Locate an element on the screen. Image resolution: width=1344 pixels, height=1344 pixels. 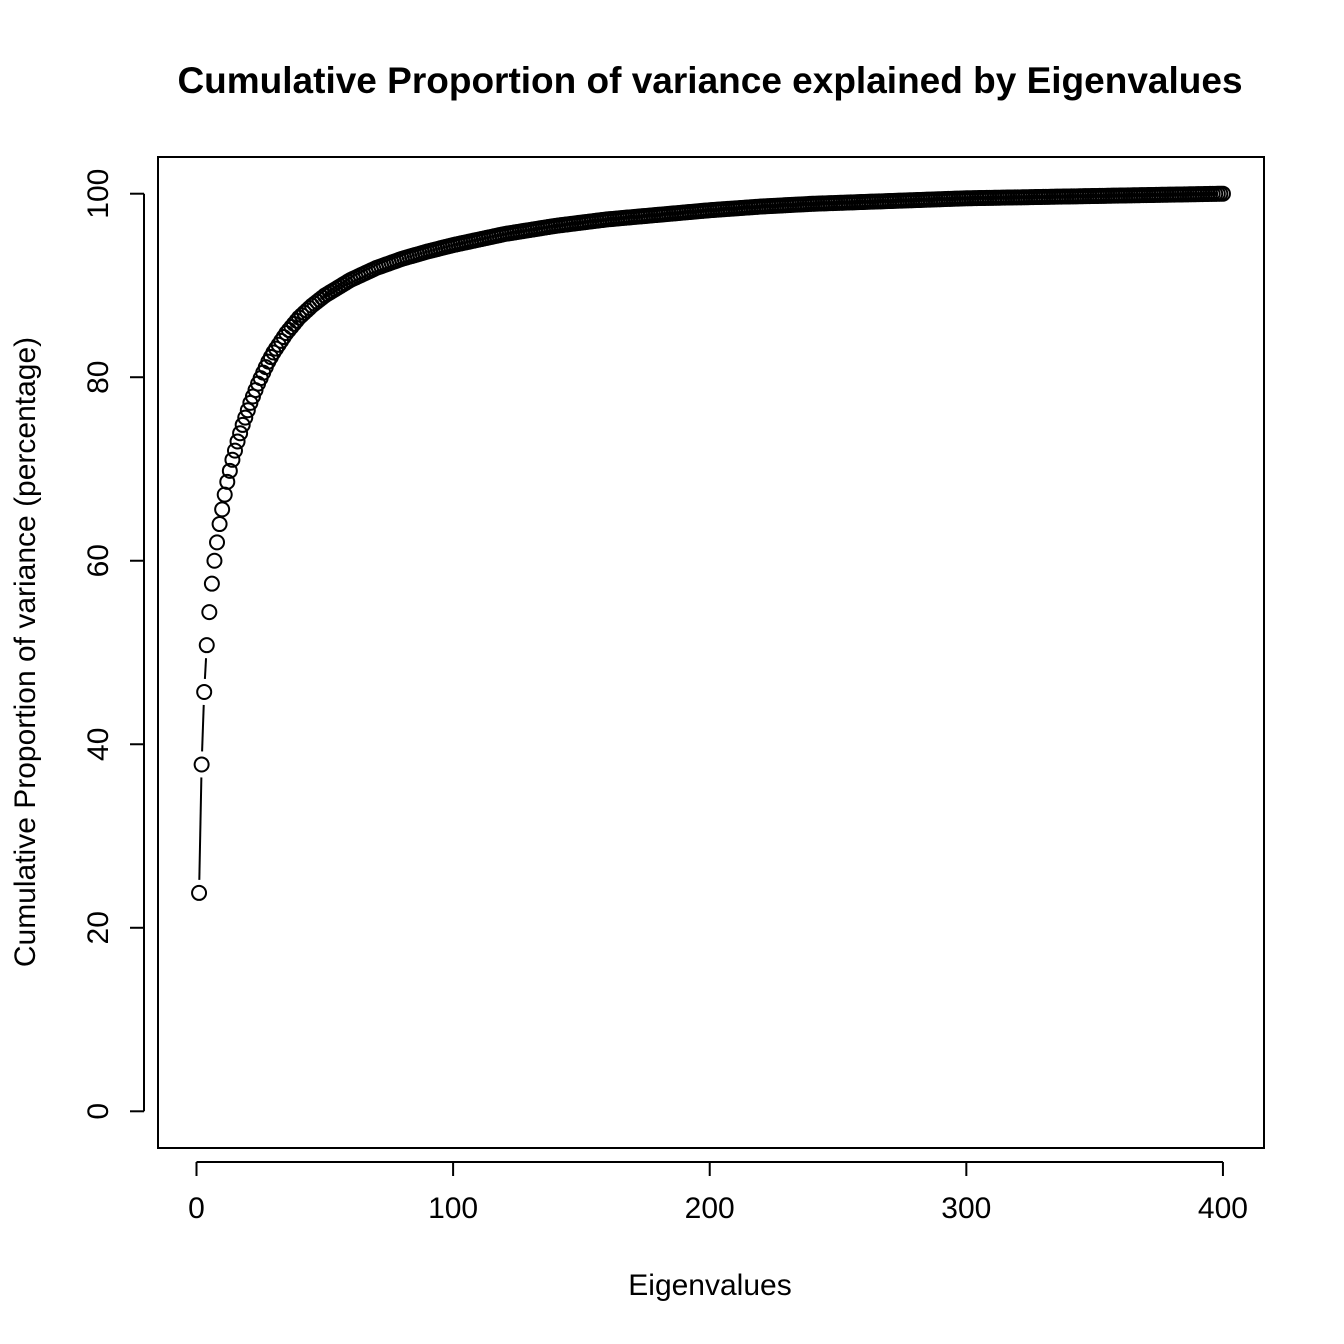
y-tick-label: 20 is located at coordinates (98, 927).